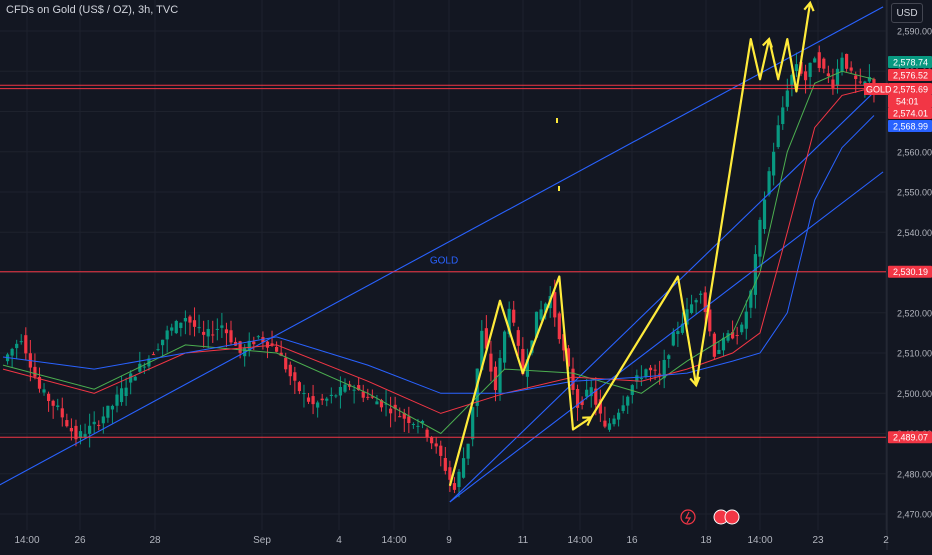  I want to click on price-tick-label: 2,560.00, so click(914, 152).